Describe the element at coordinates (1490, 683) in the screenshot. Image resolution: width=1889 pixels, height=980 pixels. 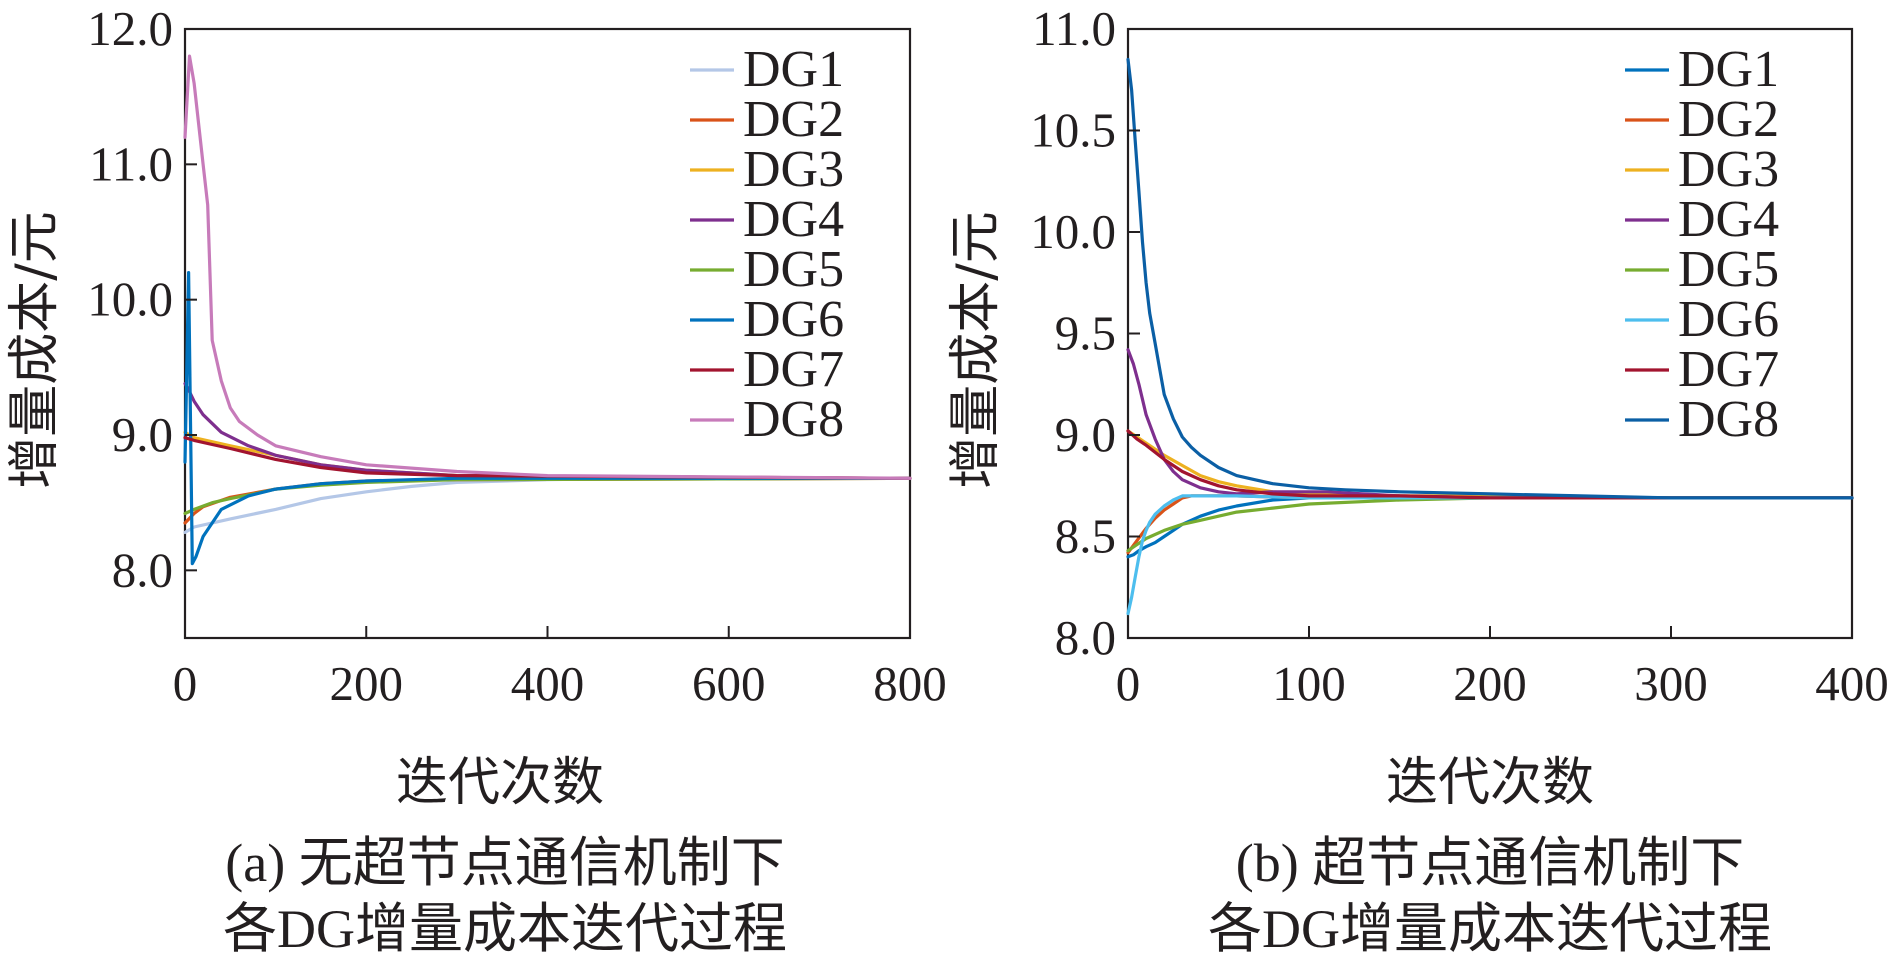
I see `x-tick-label-b: 200` at that location.